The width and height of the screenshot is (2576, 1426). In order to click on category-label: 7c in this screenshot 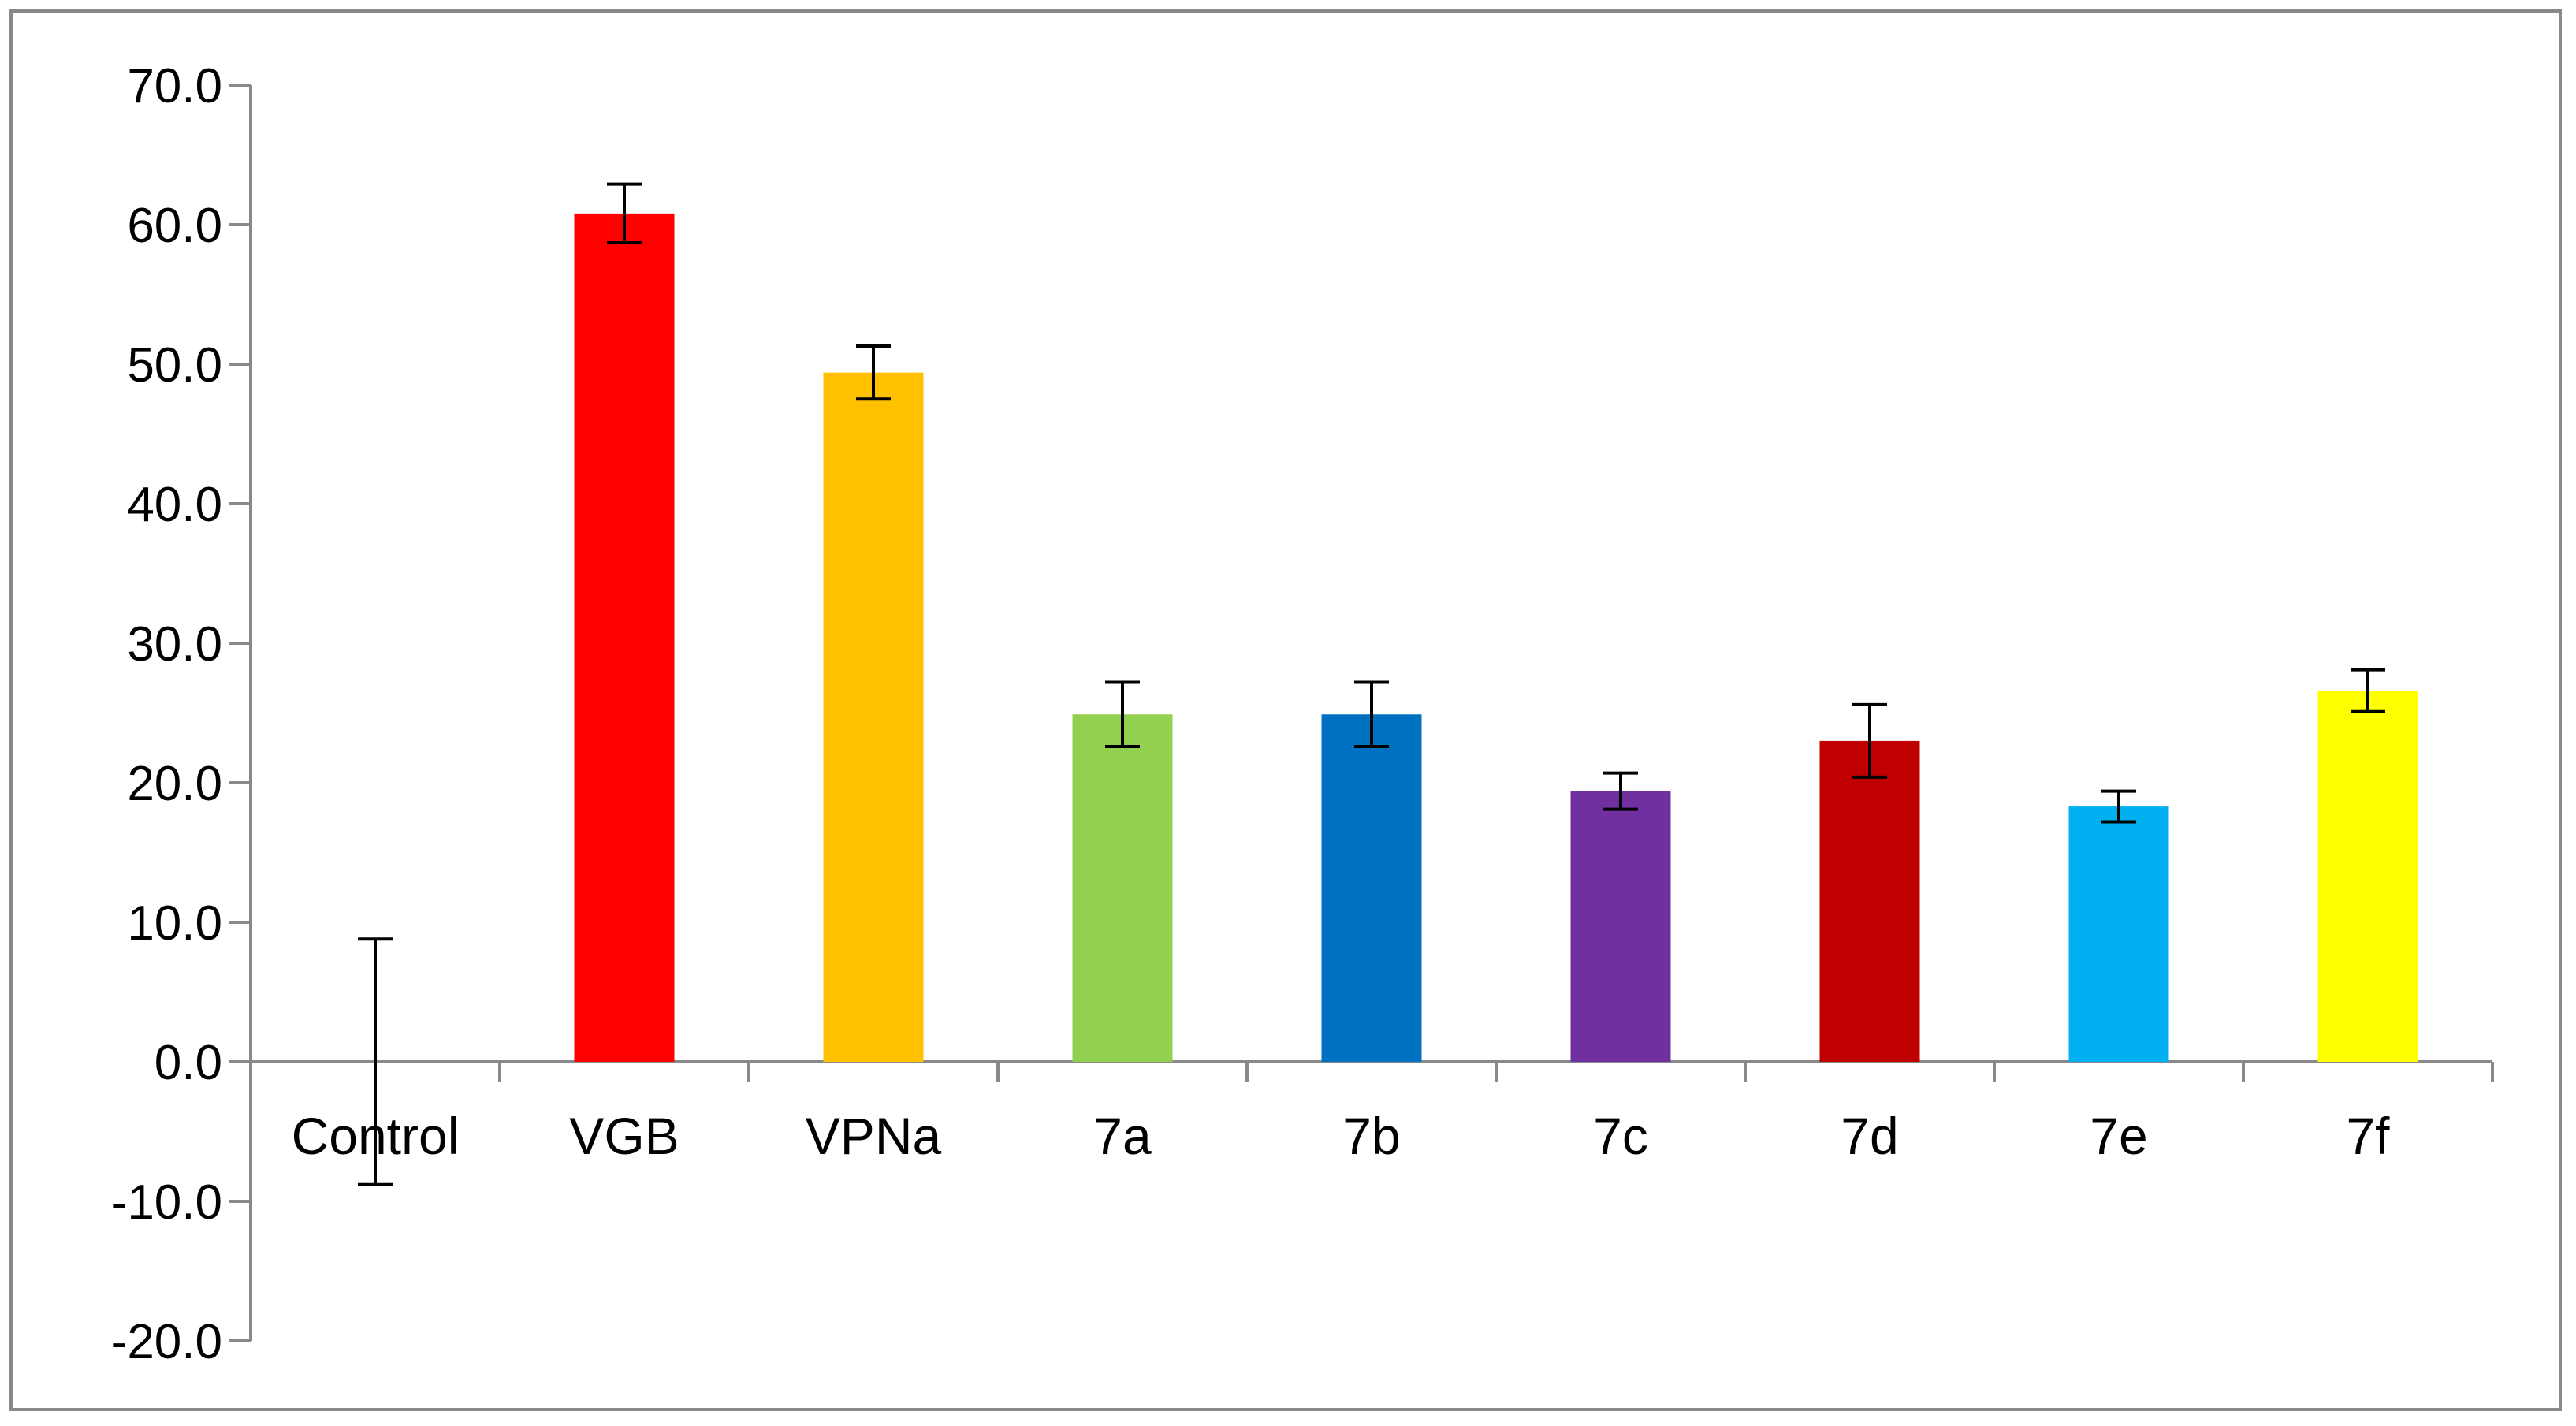, I will do `click(1620, 1136)`.